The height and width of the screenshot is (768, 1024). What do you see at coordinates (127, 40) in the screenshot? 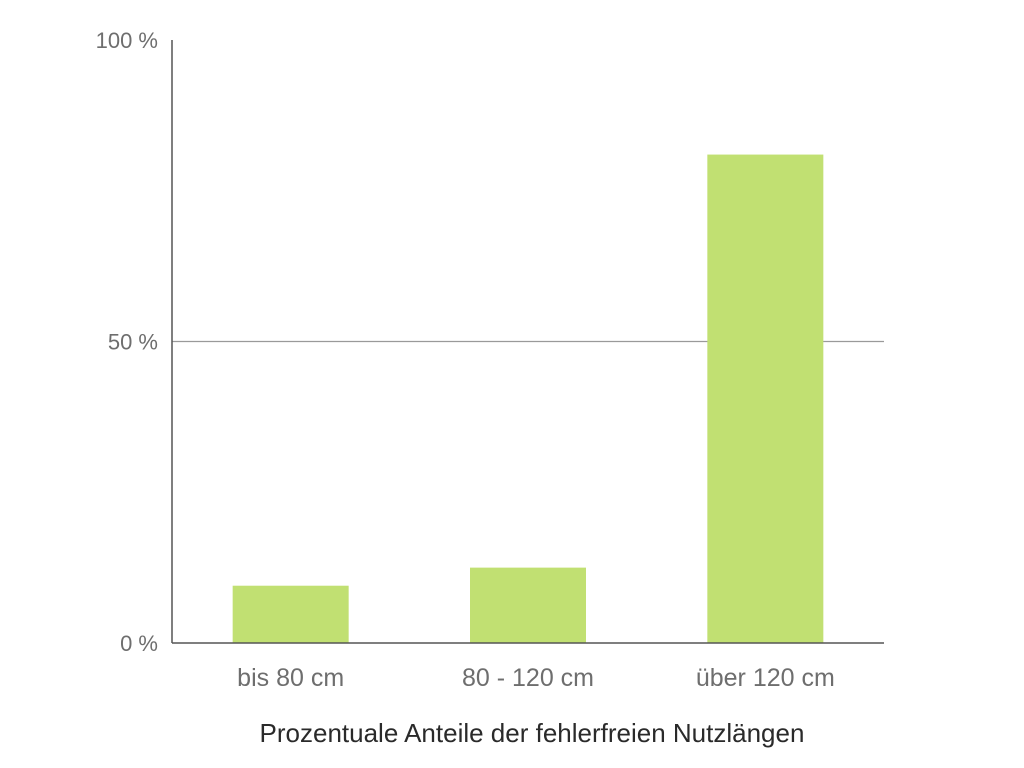
I see `y-tick-label-2: 100 %` at bounding box center [127, 40].